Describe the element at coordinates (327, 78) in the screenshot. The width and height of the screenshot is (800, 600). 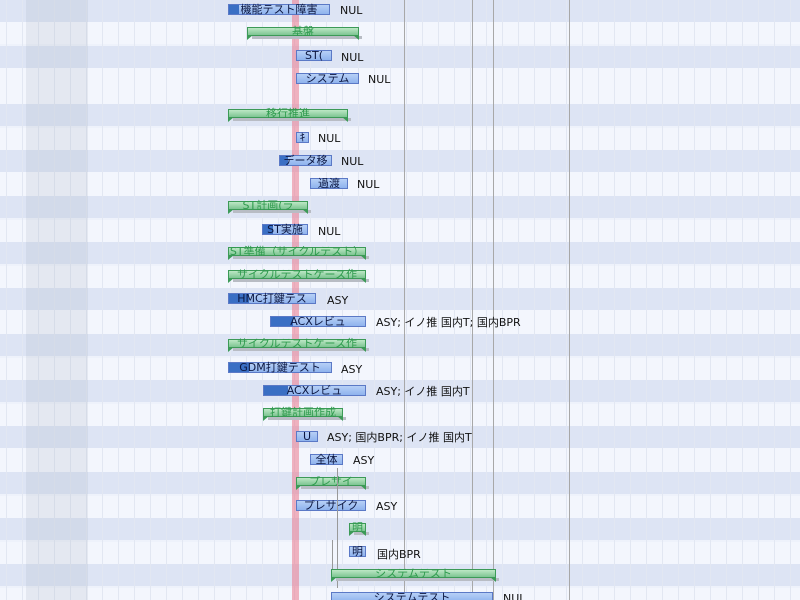
I see `task-bar: システム` at that location.